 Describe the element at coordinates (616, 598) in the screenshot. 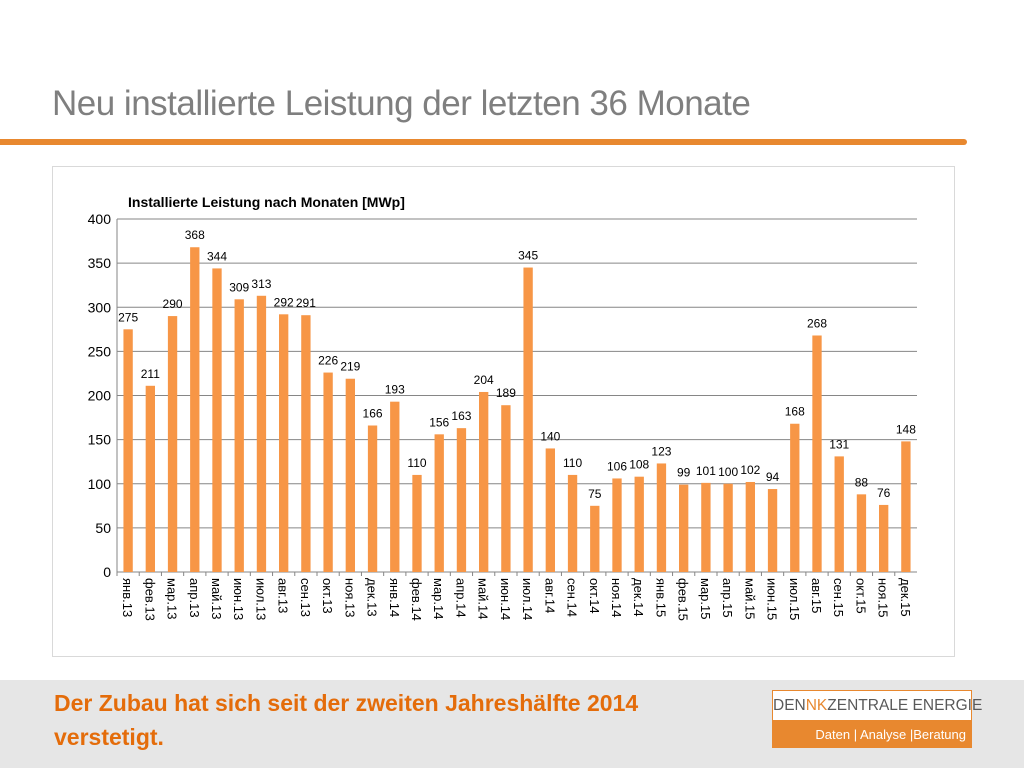

I see `x-tick-label: ноя.14` at that location.